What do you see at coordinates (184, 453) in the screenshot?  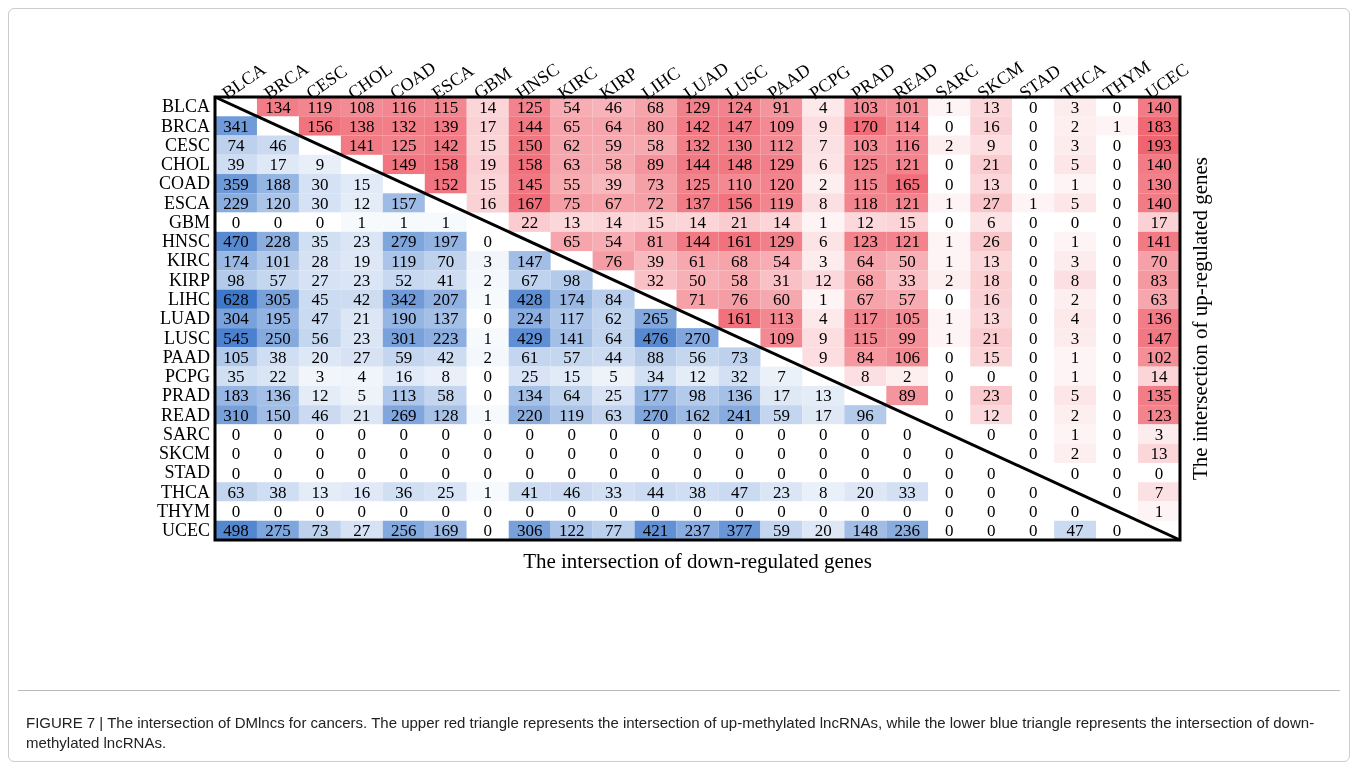 I see `y-tick-label: SKCM` at bounding box center [184, 453].